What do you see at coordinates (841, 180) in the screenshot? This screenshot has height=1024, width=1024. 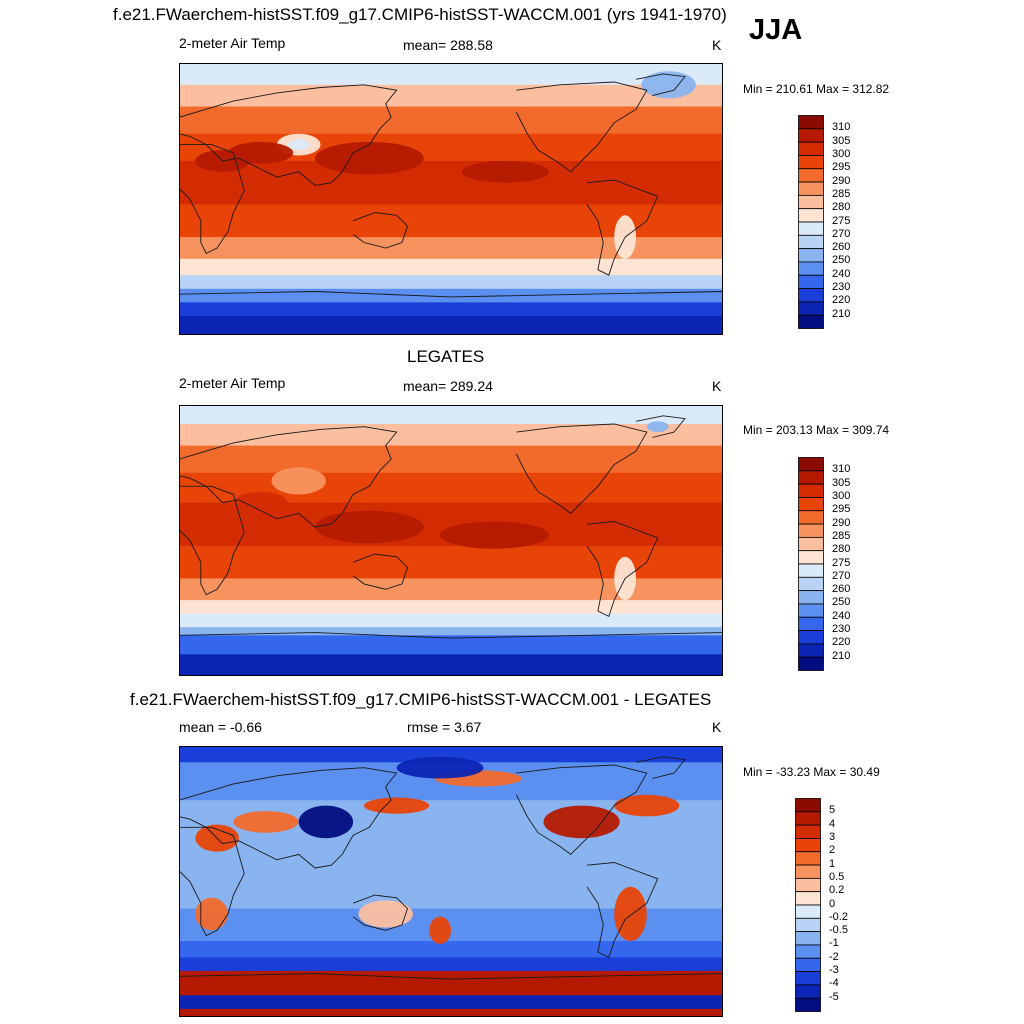 I see `colorbar-model-tick-label: 290` at bounding box center [841, 180].